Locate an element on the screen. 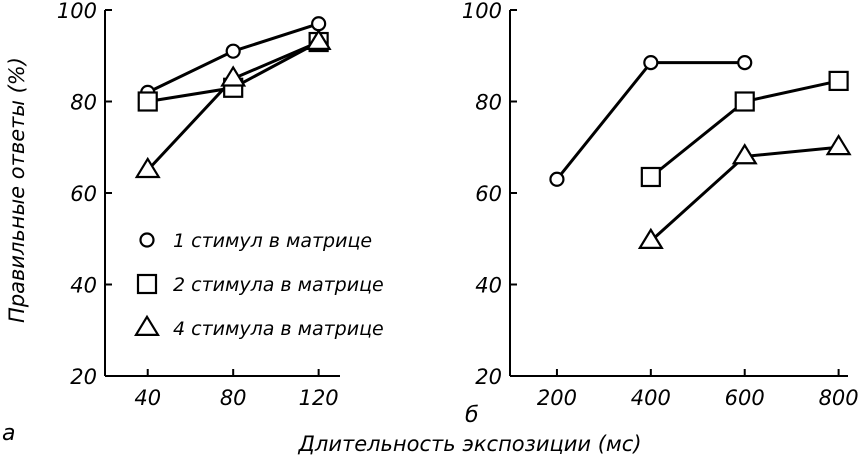  x-tick-label: 200 is located at coordinates (557, 398).